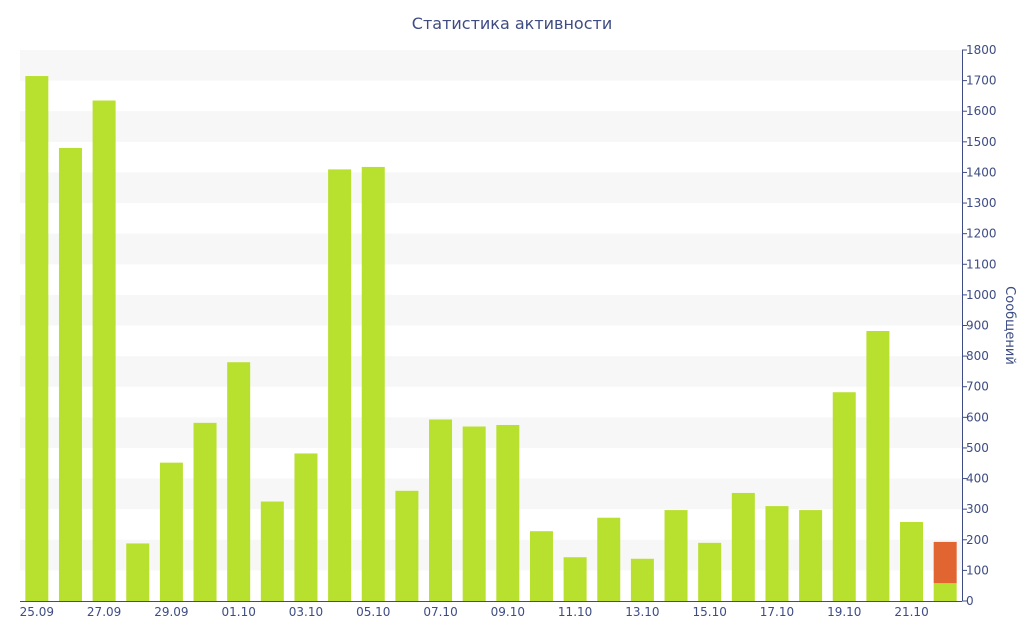 The image size is (1024, 640). I want to click on bar-19.10, so click(844, 496).